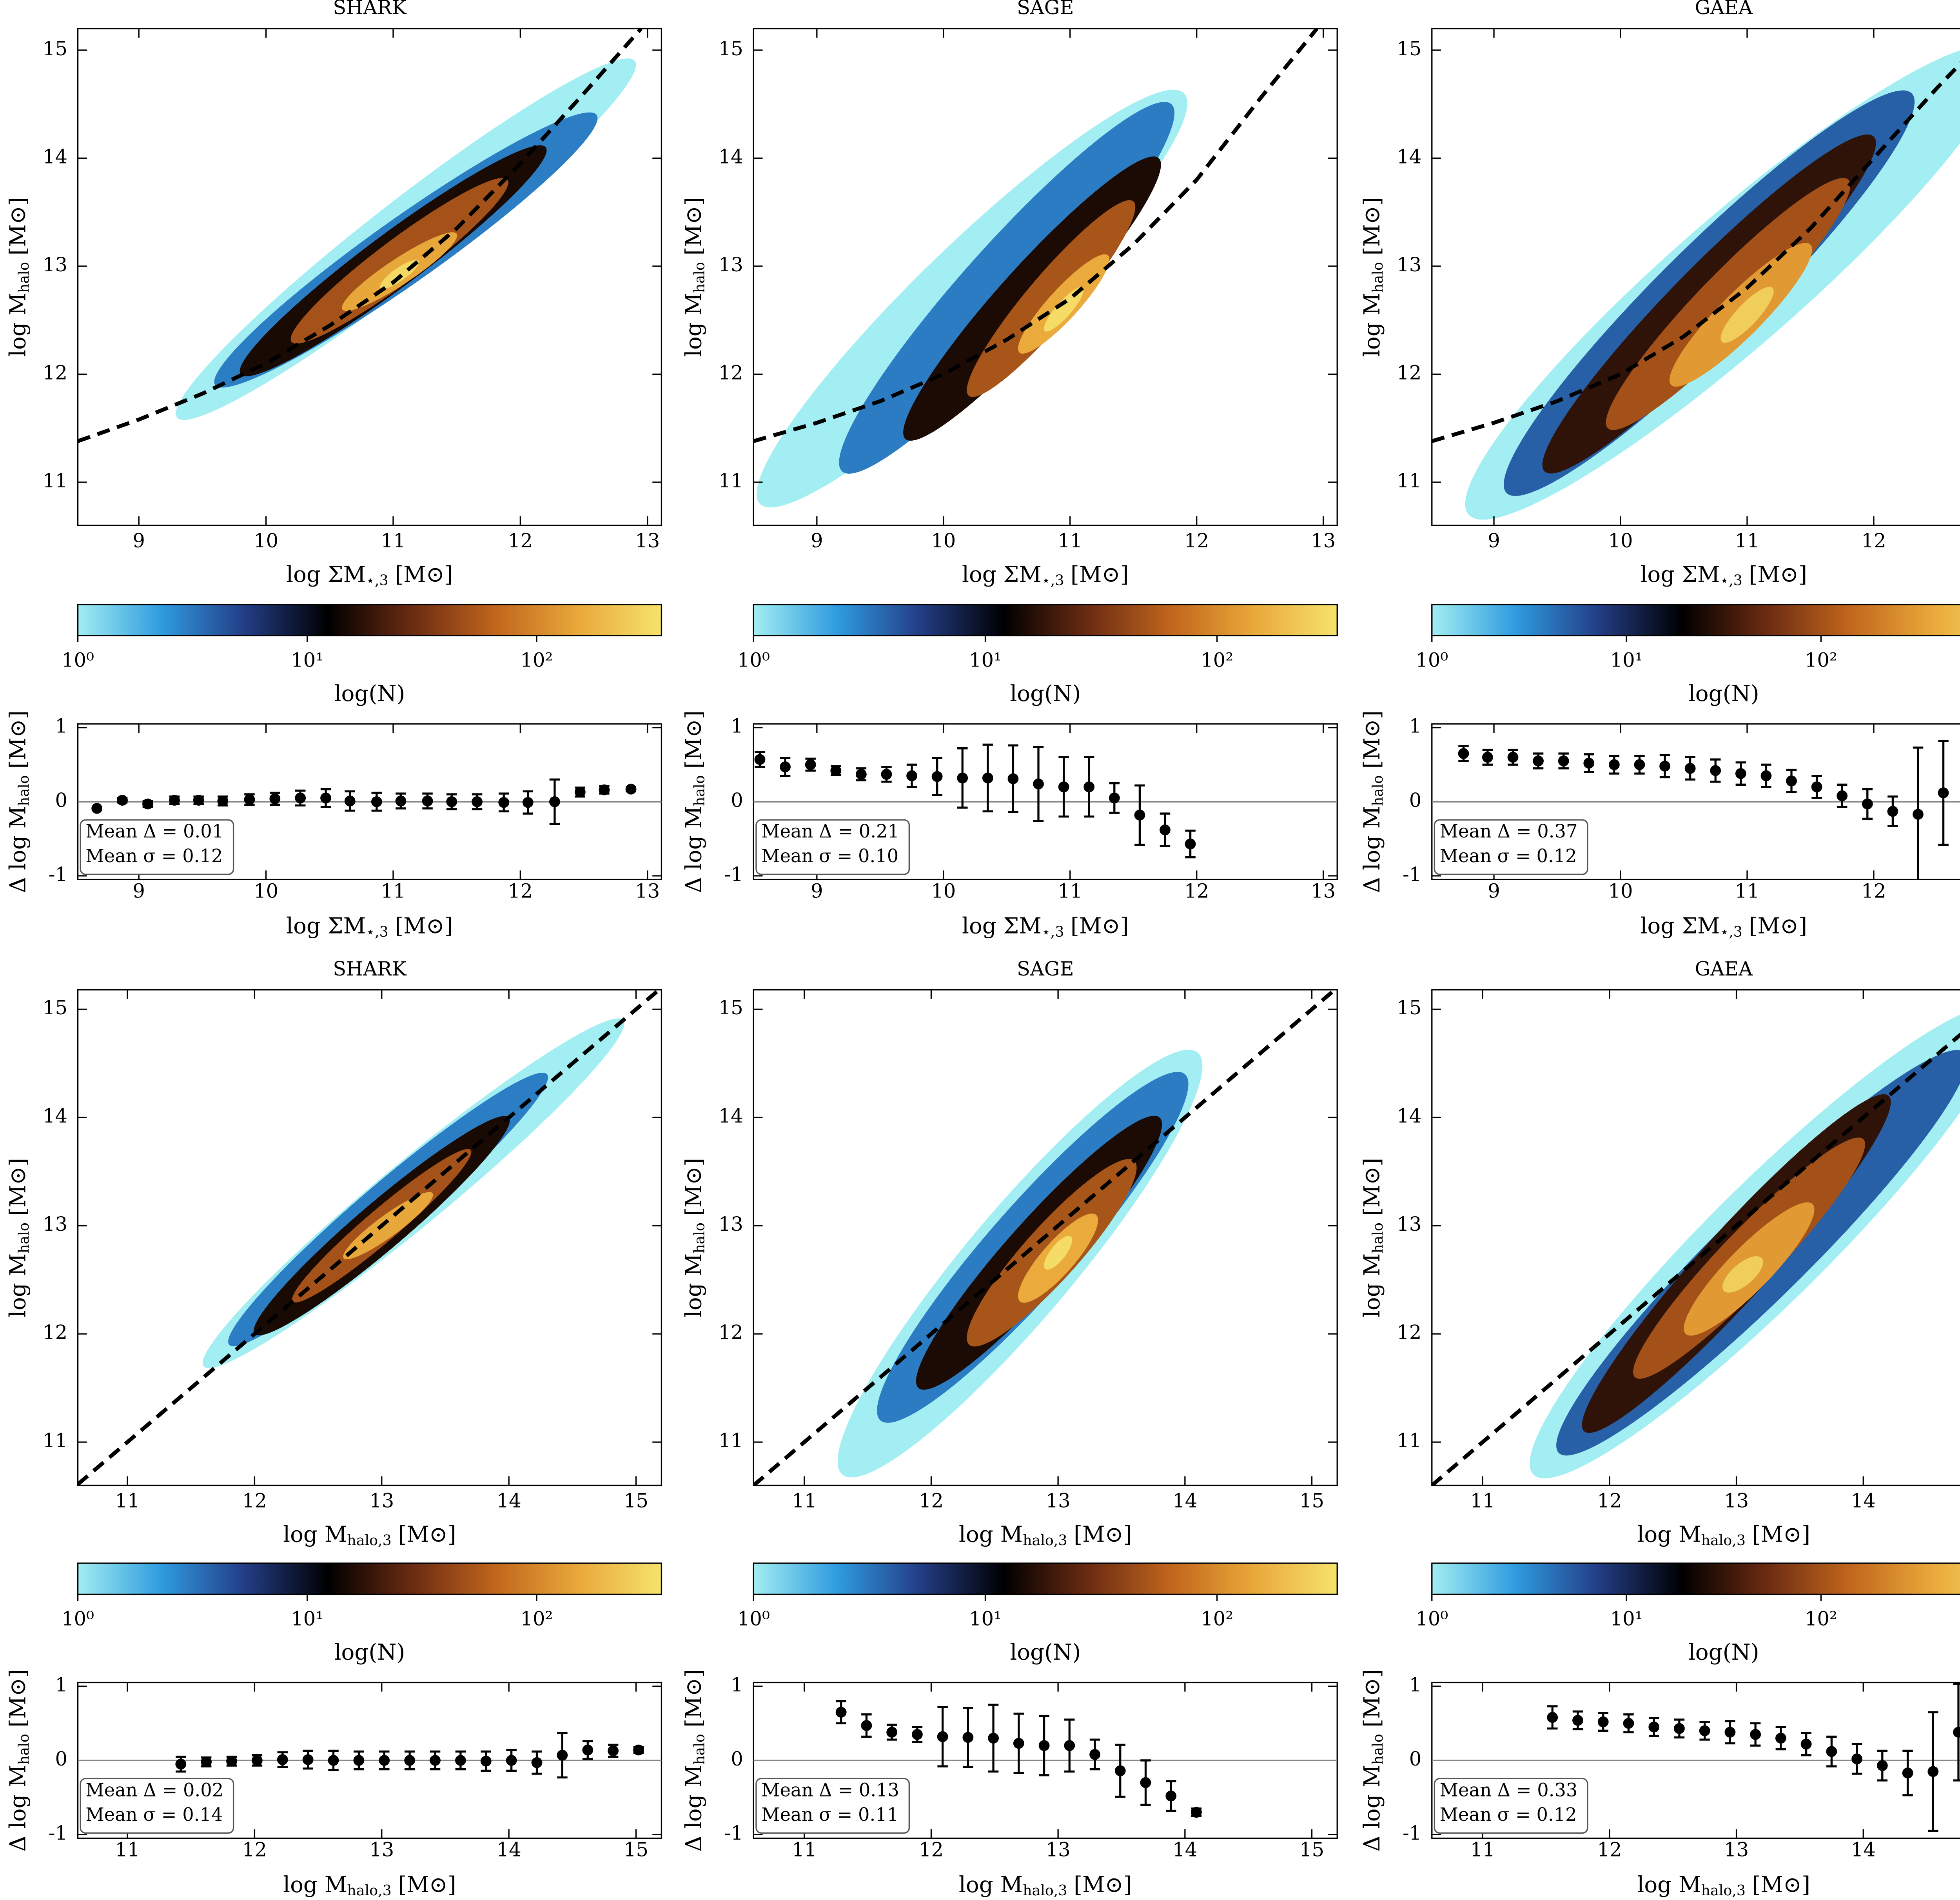 This screenshot has width=1960, height=1900. I want to click on annotation: Mean σ = 0.10, so click(829, 856).